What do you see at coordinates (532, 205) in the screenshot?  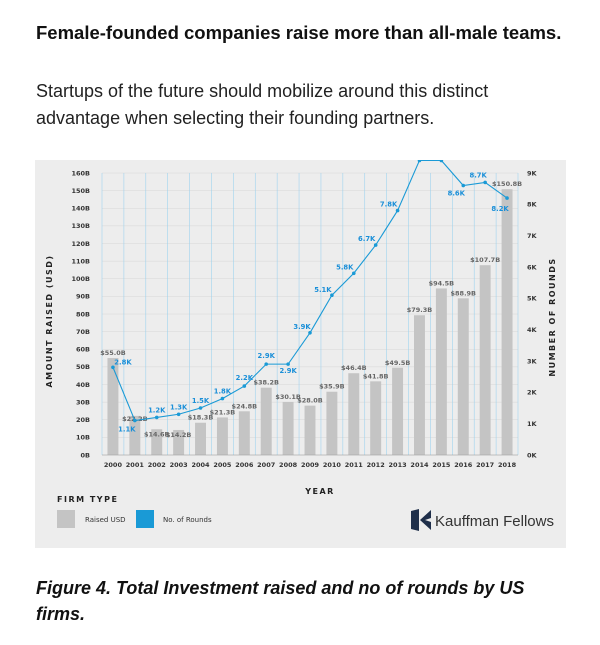 I see `y2-tick-label: 8K` at bounding box center [532, 205].